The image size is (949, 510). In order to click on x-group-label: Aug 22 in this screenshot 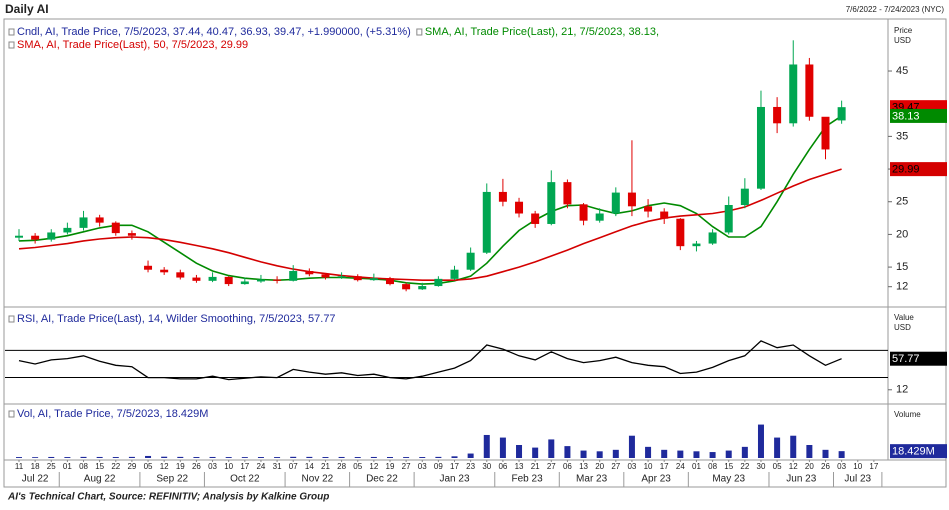, I will do `click(100, 479)`.